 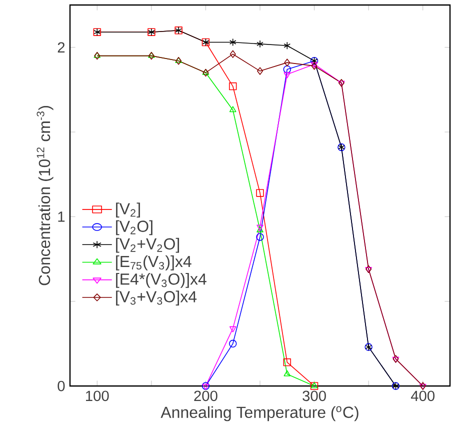 What do you see at coordinates (61, 217) in the screenshot?
I see `y-tick-label: 1` at bounding box center [61, 217].